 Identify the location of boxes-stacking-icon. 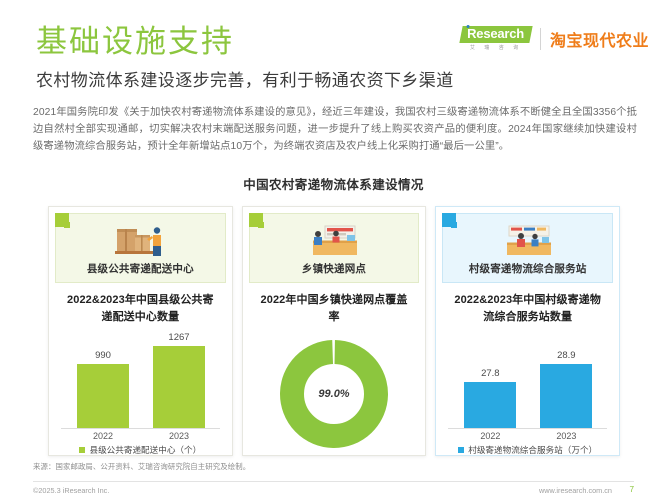
(140, 240).